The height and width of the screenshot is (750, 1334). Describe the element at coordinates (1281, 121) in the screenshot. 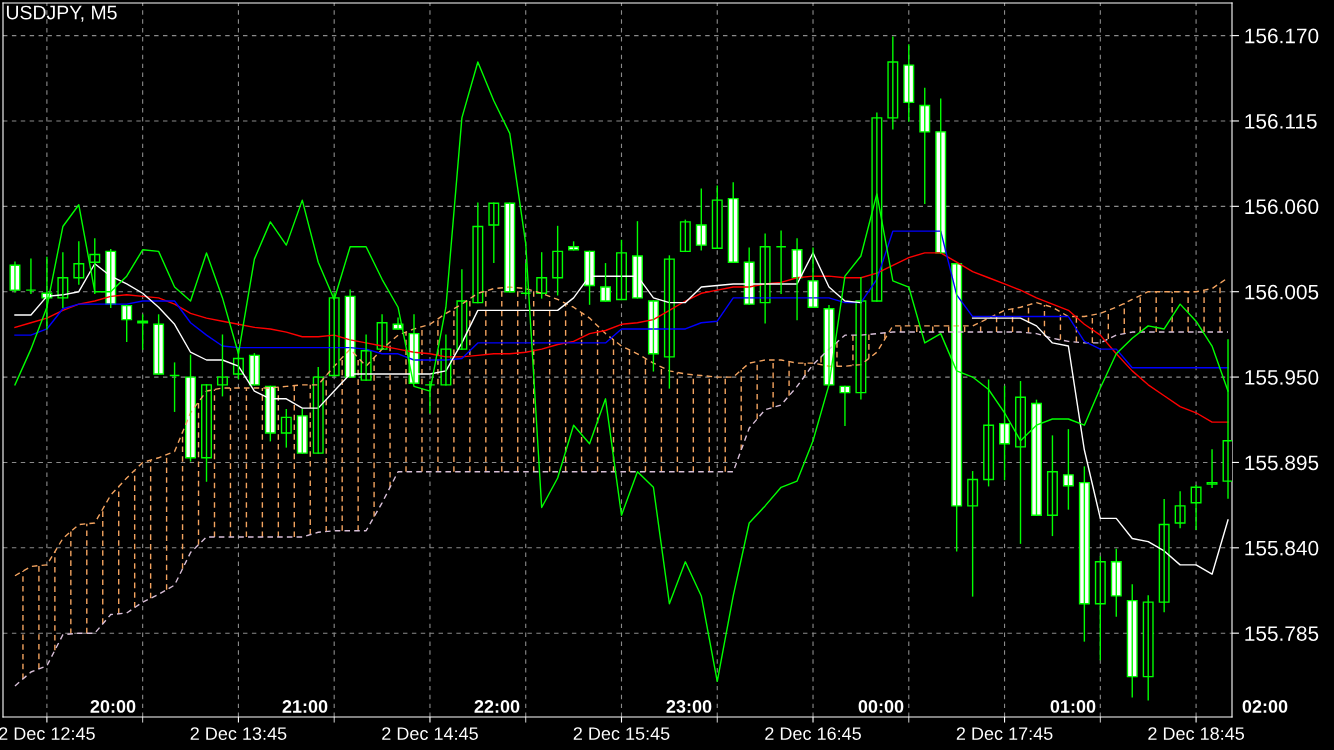

I see `y-tick-label: 156.115` at that location.